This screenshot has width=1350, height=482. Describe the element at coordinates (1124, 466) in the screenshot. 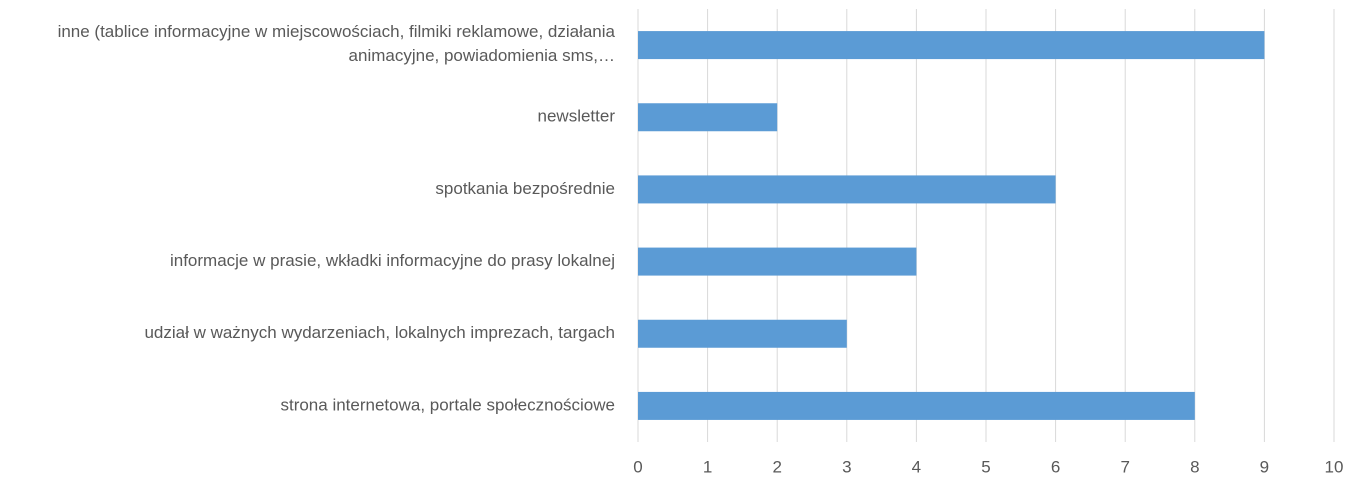

I see `x-tick-label: 7` at that location.